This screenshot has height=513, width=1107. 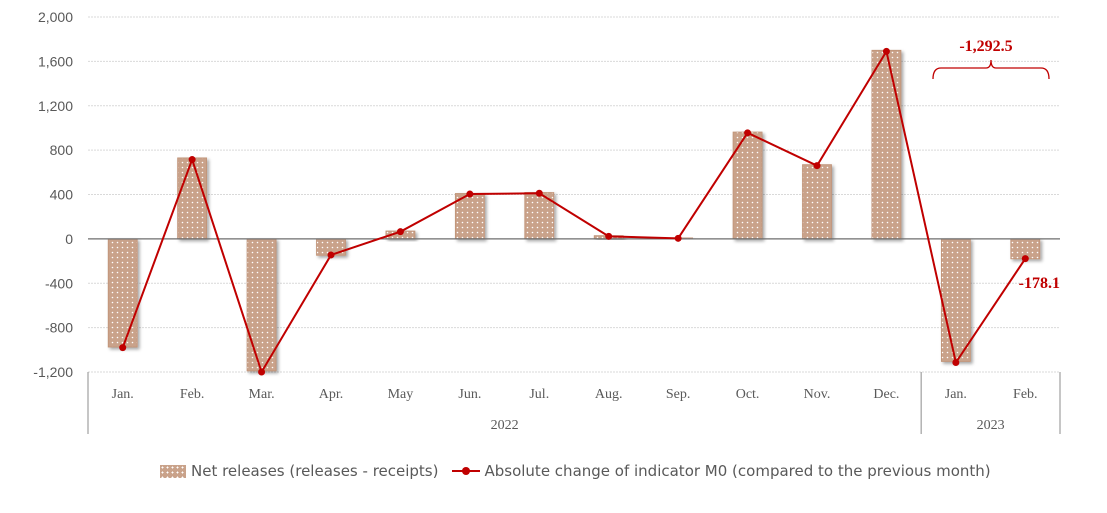 I want to click on legend-bar-label: Net releases (releases - receipts), so click(x=315, y=471).